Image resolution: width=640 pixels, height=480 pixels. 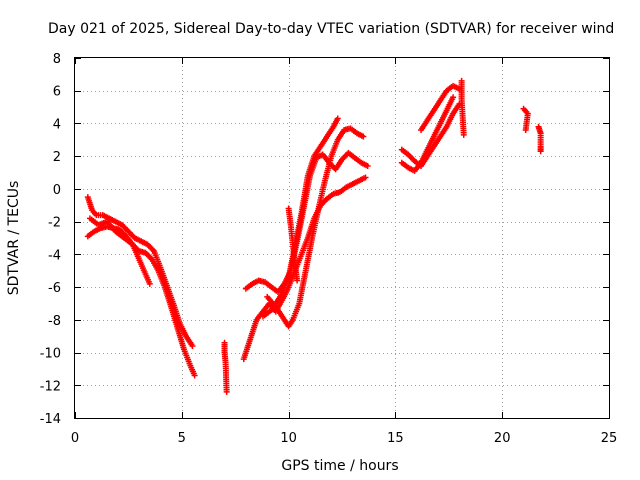 What do you see at coordinates (502, 438) in the screenshot?
I see `x-tick-label: 20` at bounding box center [502, 438].